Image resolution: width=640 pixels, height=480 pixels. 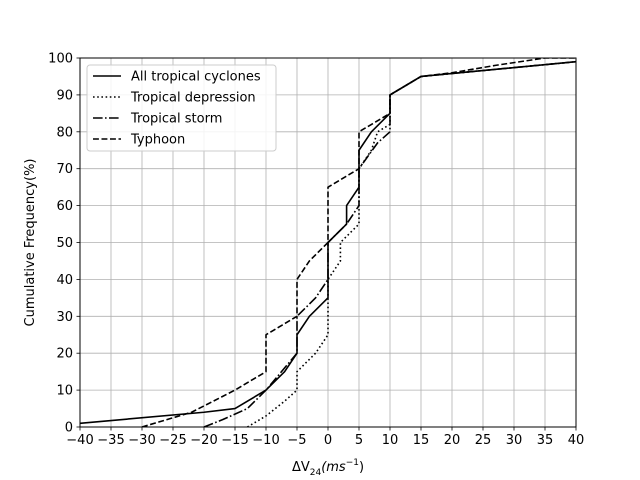 I want to click on legend-label-typhoon: Typhoon, so click(x=157, y=140).